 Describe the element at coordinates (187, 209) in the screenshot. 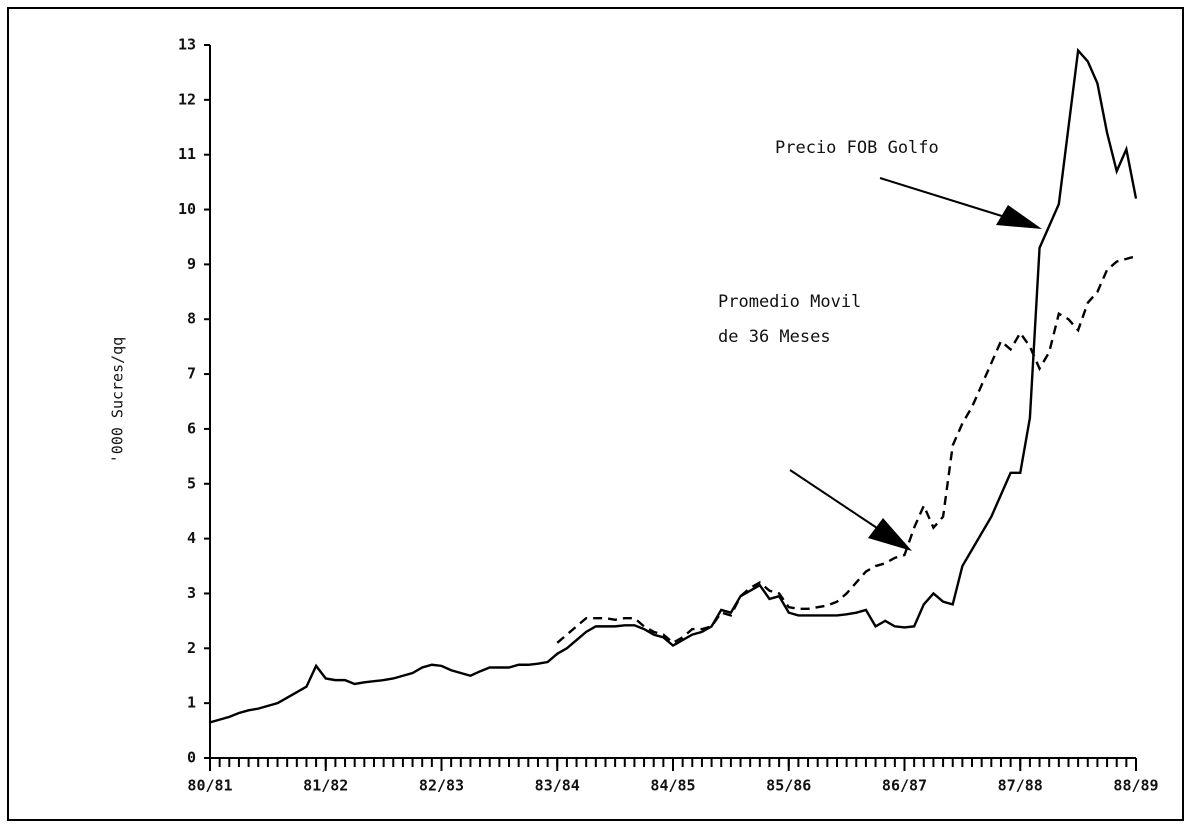

I see `y-tick-label: 10` at that location.